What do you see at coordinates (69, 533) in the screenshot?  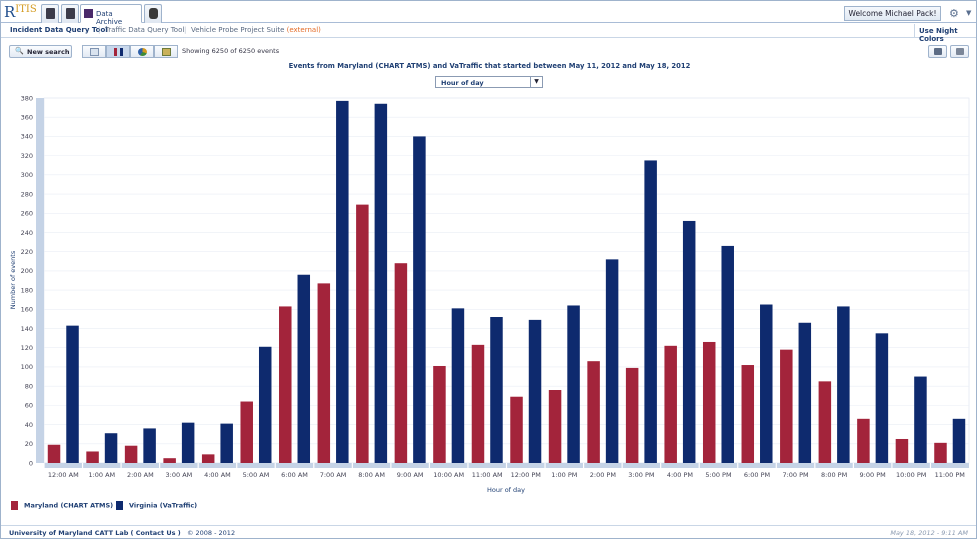 I see `catt-lab-link: University of Maryland CATT Lab` at bounding box center [69, 533].